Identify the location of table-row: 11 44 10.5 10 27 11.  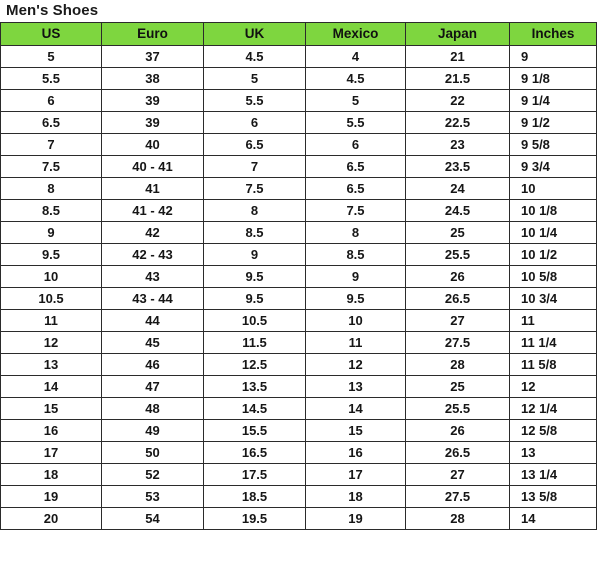
(298, 320).